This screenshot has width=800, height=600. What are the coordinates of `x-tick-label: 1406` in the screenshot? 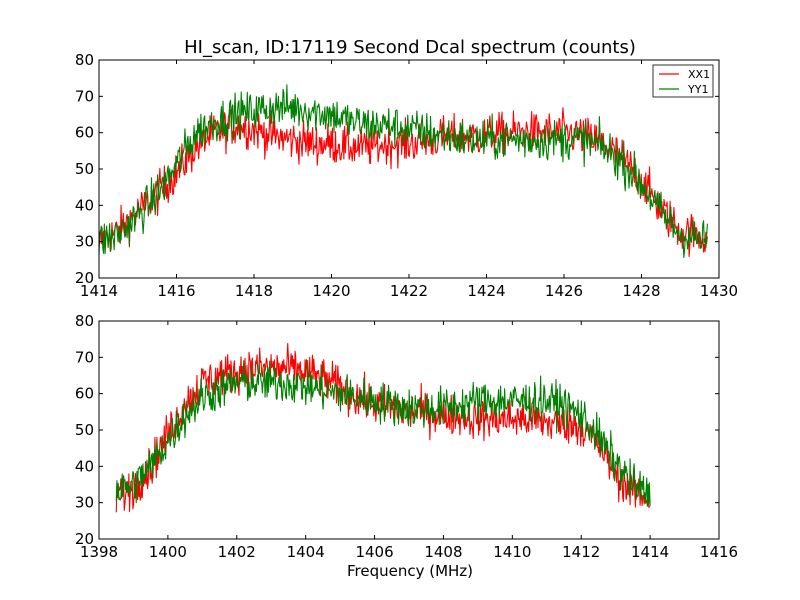 It's located at (374, 552).